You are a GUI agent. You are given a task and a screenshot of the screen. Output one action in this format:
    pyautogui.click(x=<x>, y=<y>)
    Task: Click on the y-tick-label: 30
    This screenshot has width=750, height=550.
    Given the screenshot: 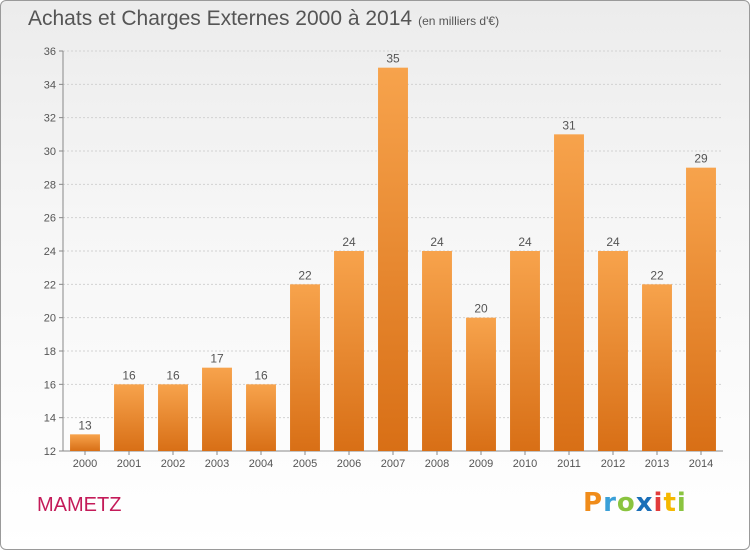 What is the action you would take?
    pyautogui.click(x=50, y=152)
    